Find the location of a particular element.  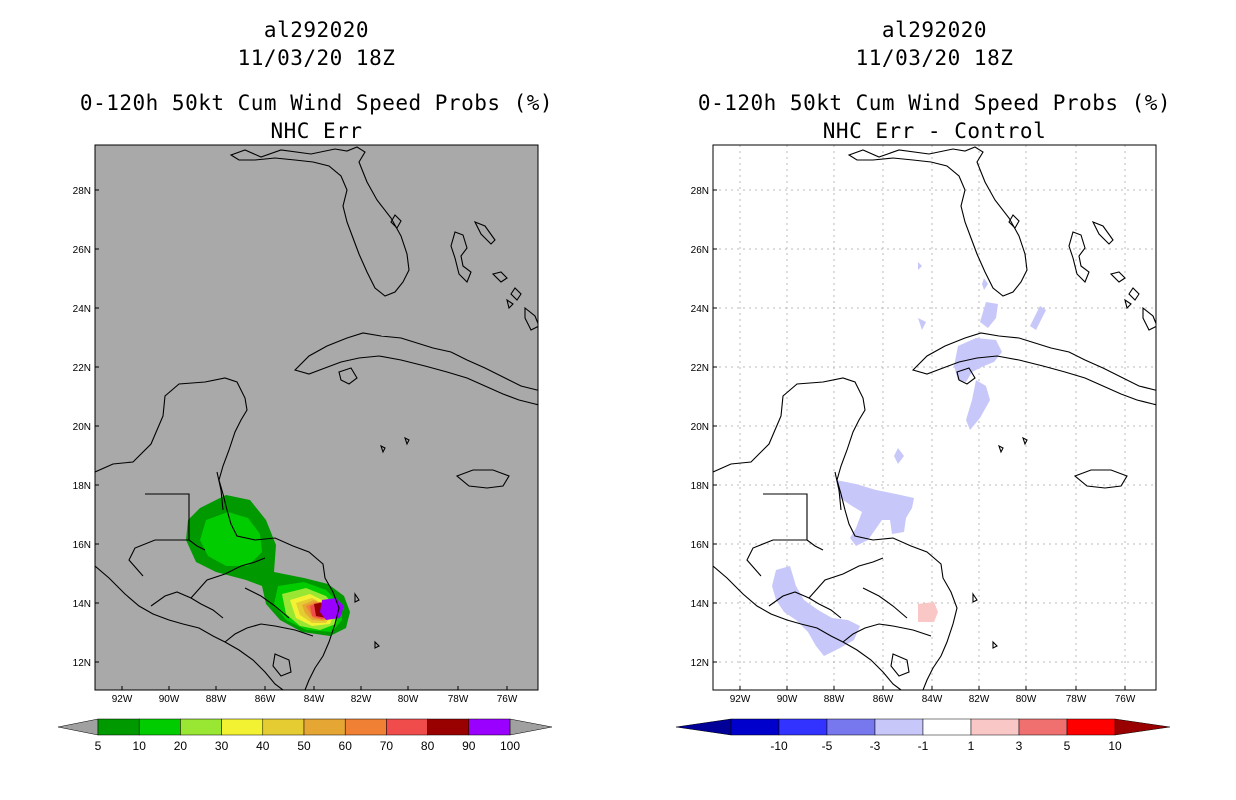

left-storm-id: al292020 is located at coordinates (316, 30).